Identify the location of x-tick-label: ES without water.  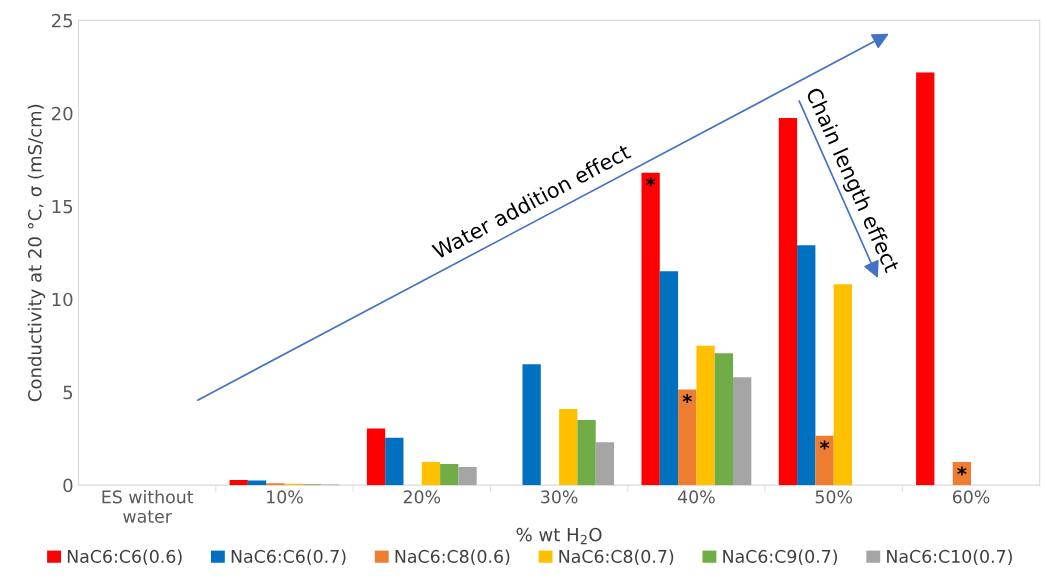
(148, 506).